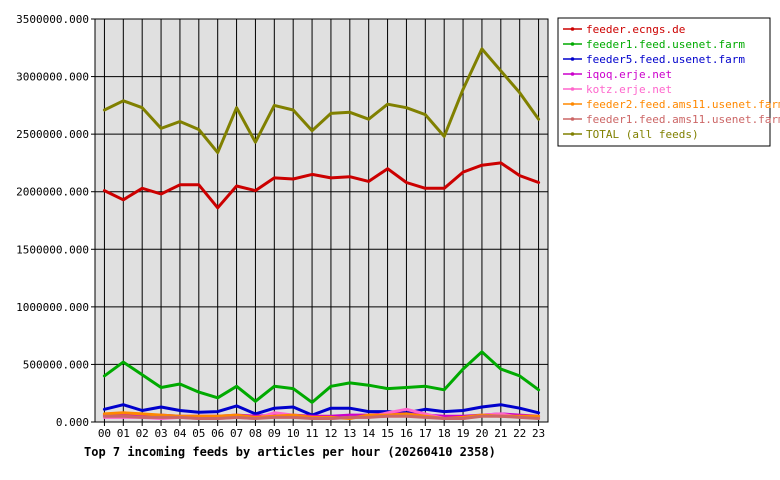 This screenshot has height=480, width=780. I want to click on x-tick-label: 16, so click(406, 433).